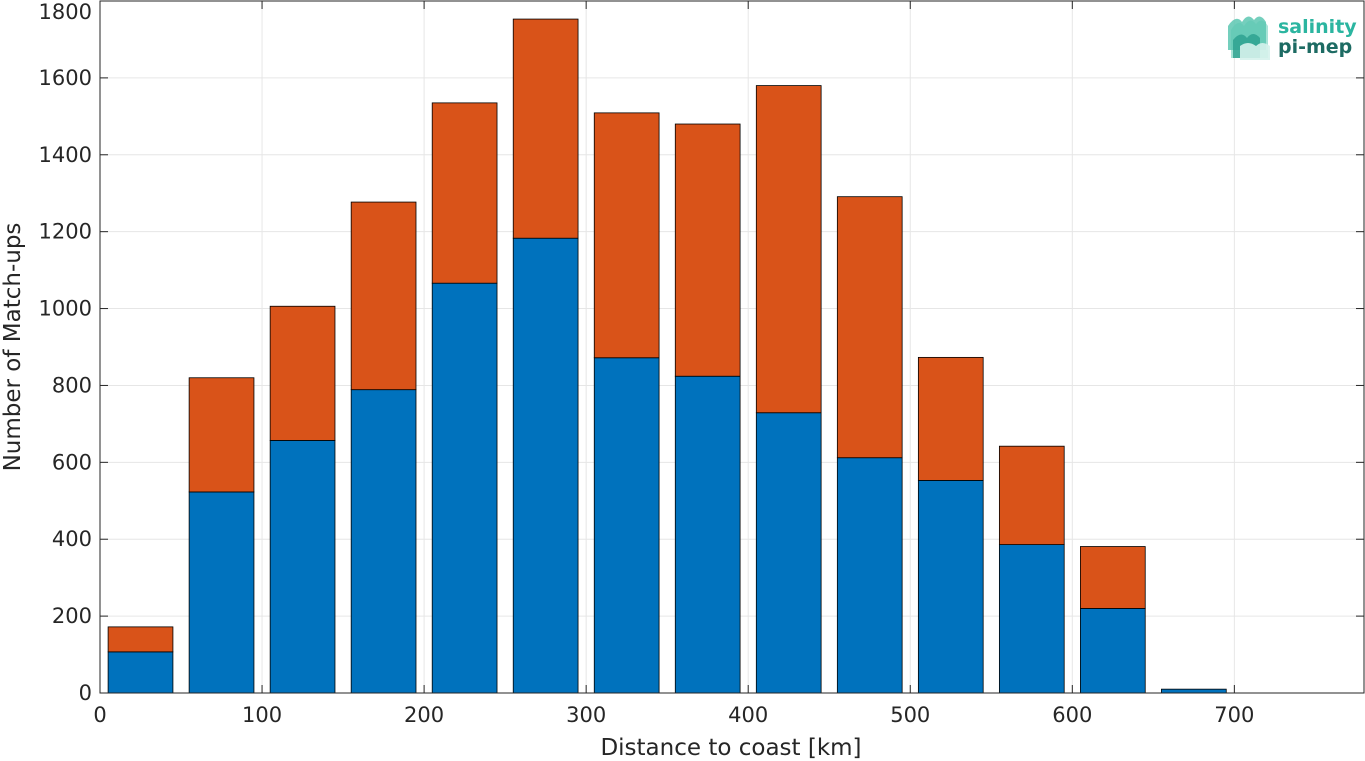 This screenshot has height=761, width=1365. Describe the element at coordinates (748, 715) in the screenshot. I see `x-tick-label: 400` at that location.